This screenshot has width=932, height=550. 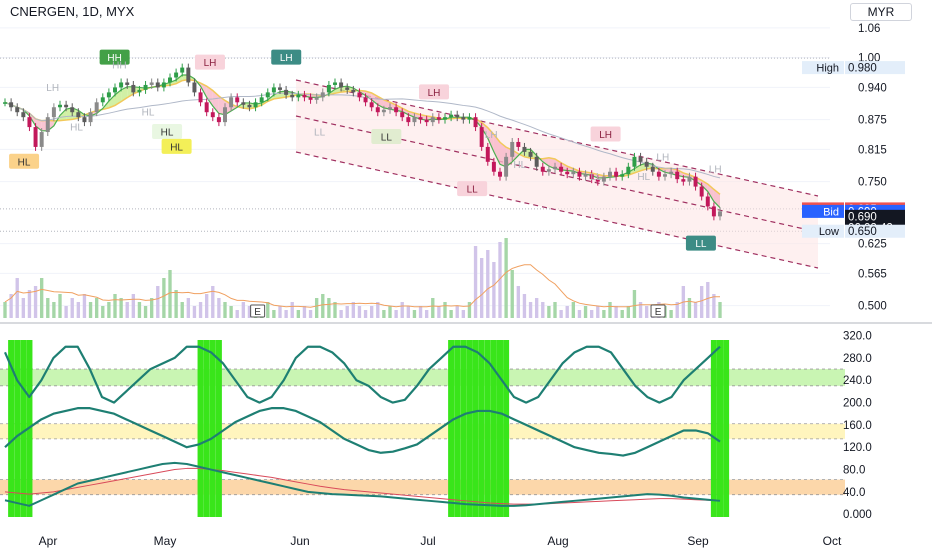 What do you see at coordinates (362, 286) in the screenshot?
I see `volume-ma-line` at bounding box center [362, 286].